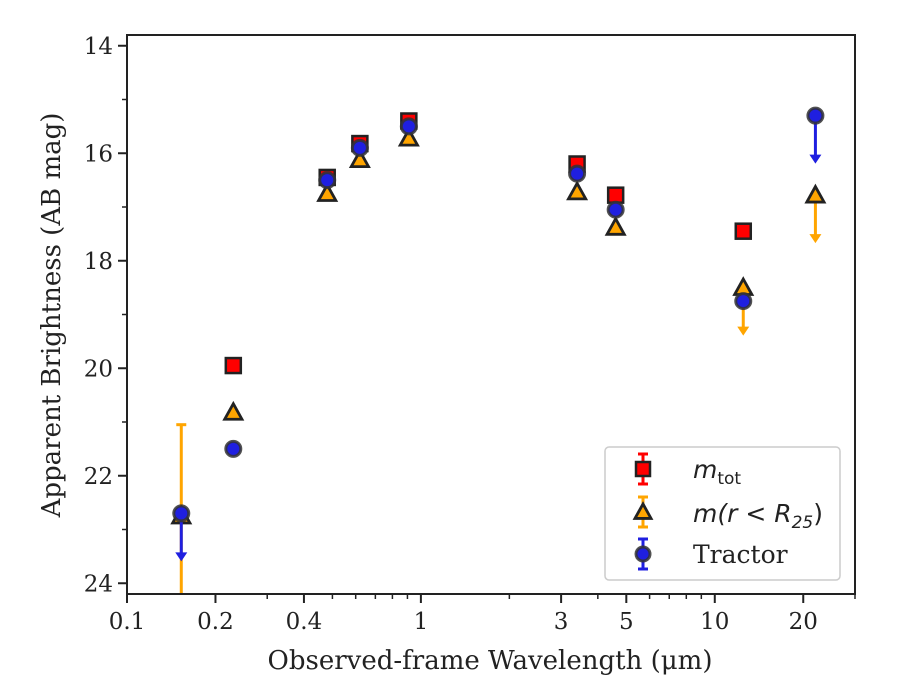  I want to click on y-tick-label: 24, so click(98, 584).